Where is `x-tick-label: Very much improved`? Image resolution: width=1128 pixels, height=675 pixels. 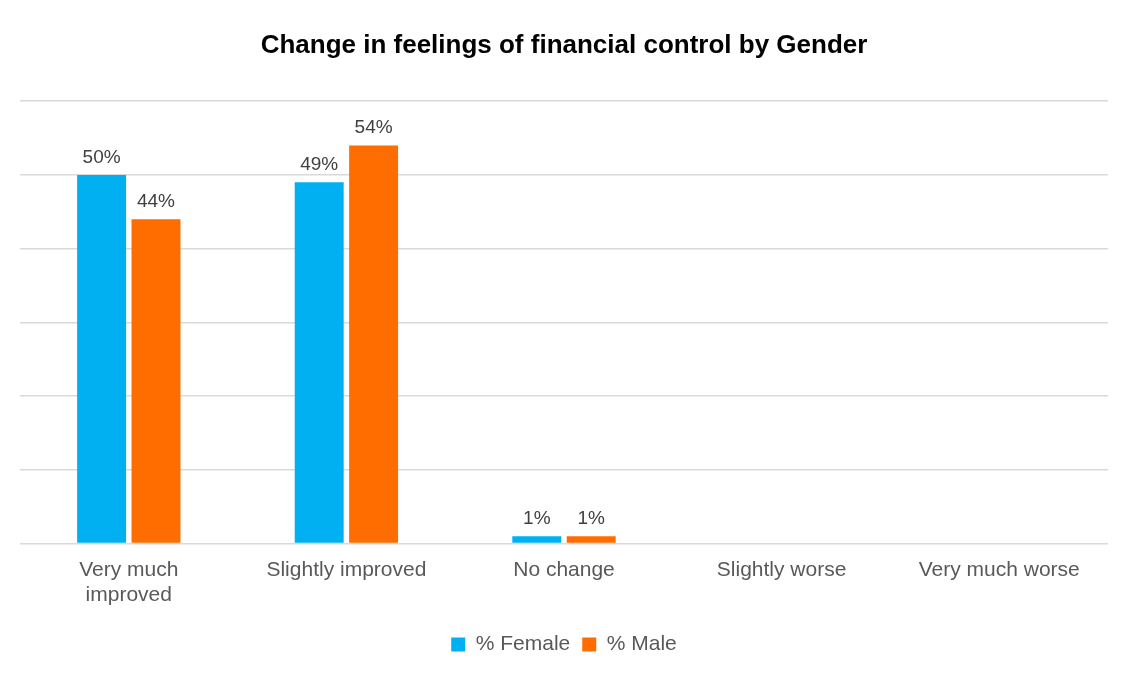
x-tick-label: Very much improved is located at coordinates (129, 581).